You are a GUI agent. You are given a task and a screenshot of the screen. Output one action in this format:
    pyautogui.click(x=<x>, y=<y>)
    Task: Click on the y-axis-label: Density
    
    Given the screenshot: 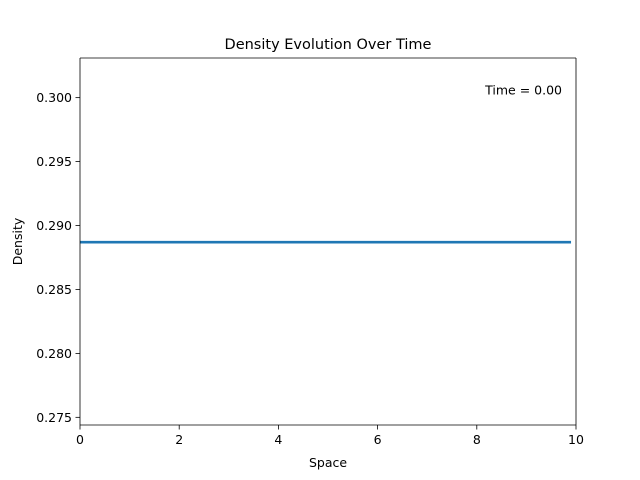 What is the action you would take?
    pyautogui.click(x=17, y=241)
    